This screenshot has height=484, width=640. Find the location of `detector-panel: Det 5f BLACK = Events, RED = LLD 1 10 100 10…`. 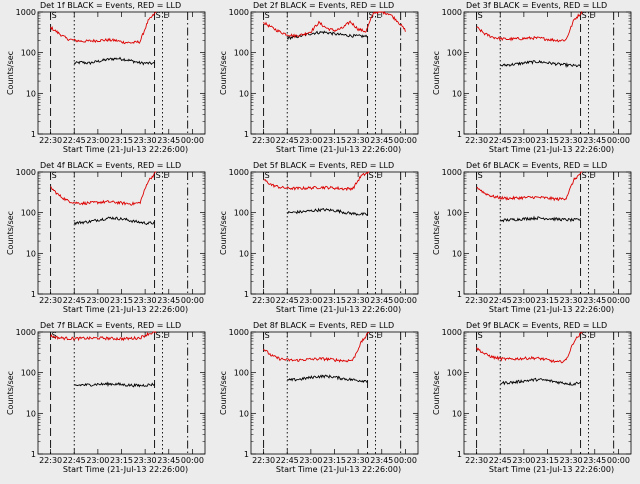

detector-panel: Det 5f BLACK = Events, RED = LLD 1 10 100 10… is located at coordinates (319, 240).